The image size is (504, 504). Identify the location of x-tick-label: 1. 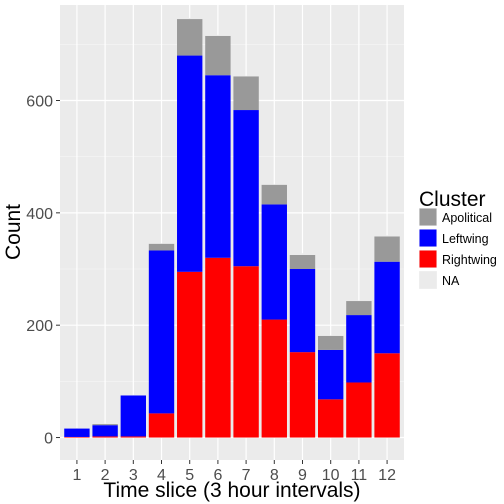
(76, 475).